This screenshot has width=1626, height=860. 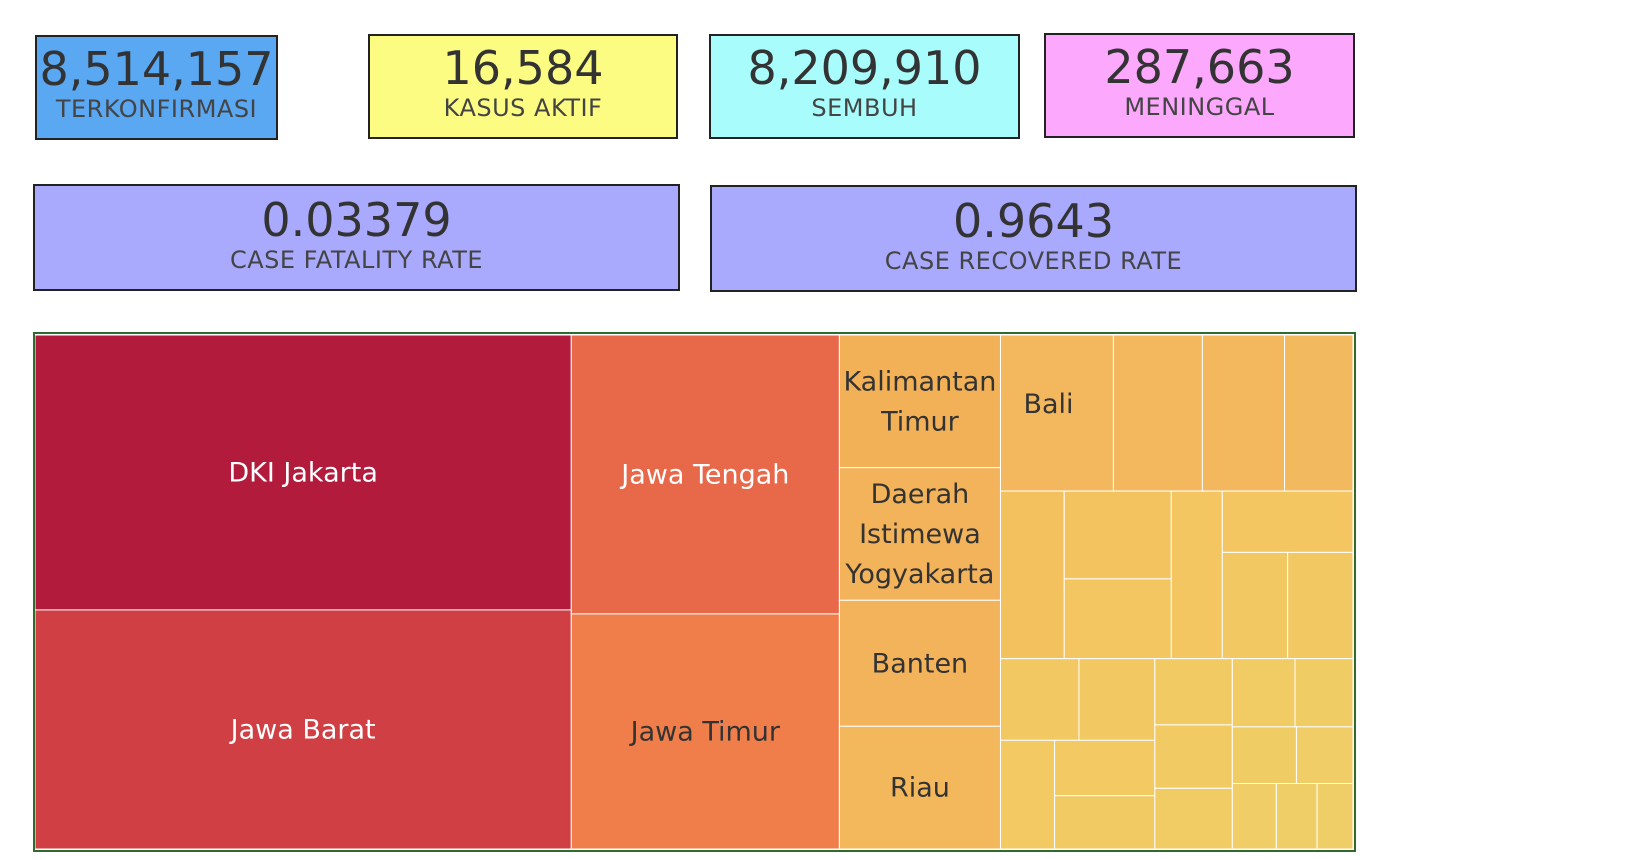 I want to click on cfr-label: CASE FATALITY RATE, so click(x=356, y=260).